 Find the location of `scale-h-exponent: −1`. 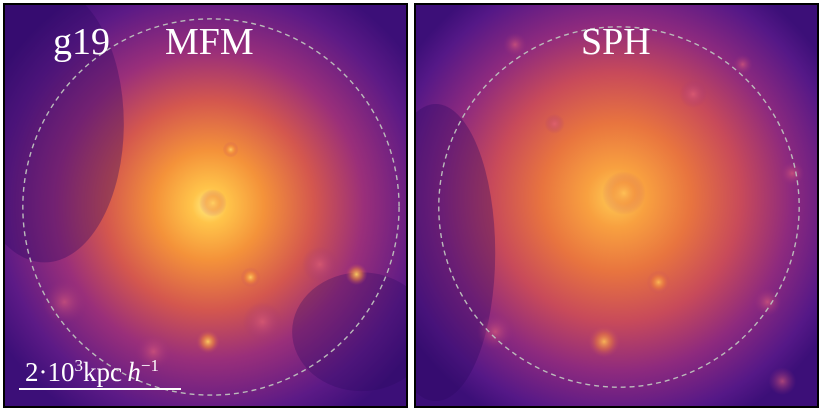

scale-h-exponent: −1 is located at coordinates (149, 365).